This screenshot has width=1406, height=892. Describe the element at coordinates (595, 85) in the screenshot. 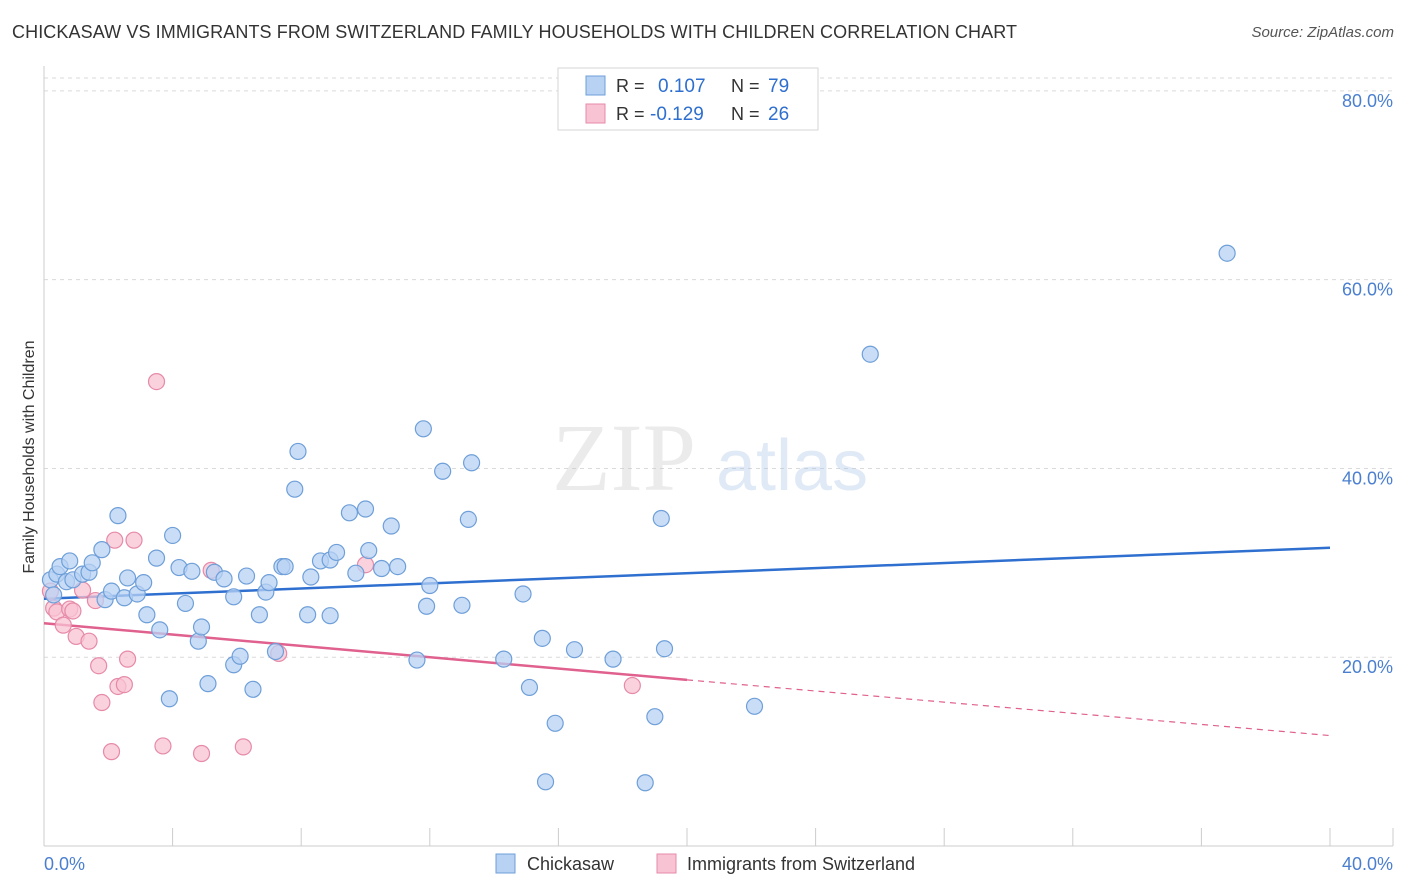

I see `legend-swatch-chickasaw` at that location.